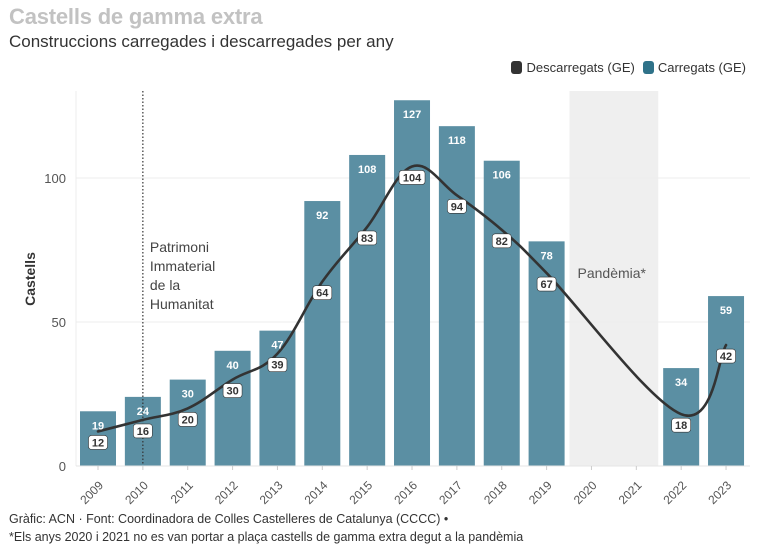 This screenshot has width=768, height=555. I want to click on pandemic-band, so click(614, 278).